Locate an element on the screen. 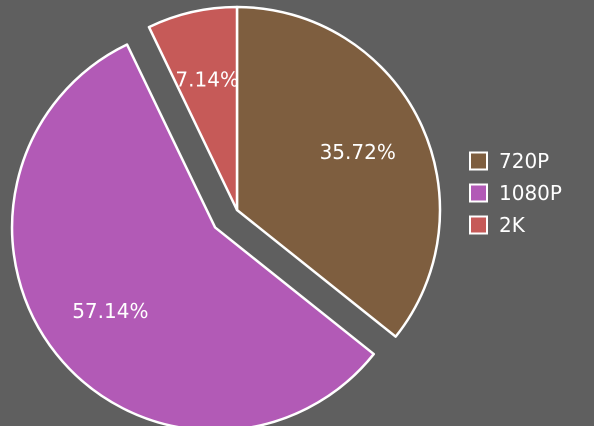 The height and width of the screenshot is (426, 594). legend-swatch-1080p is located at coordinates (478, 193).